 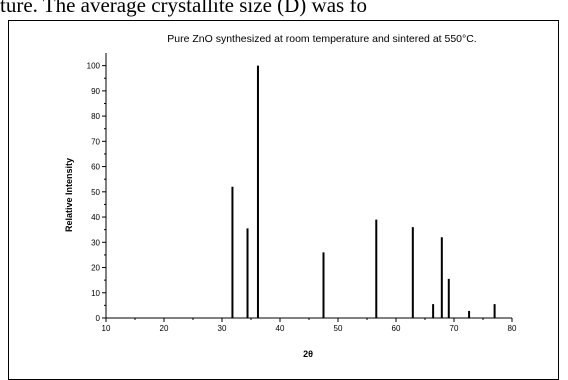 I want to click on y-axis-label: Relative Intensity, so click(x=69, y=195).